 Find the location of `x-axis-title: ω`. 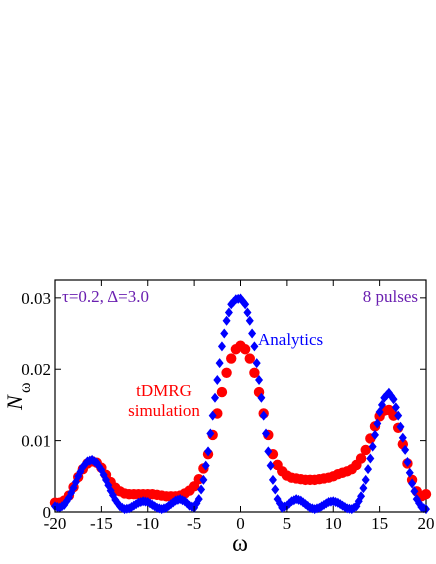

x-axis-title: ω is located at coordinates (240, 544).